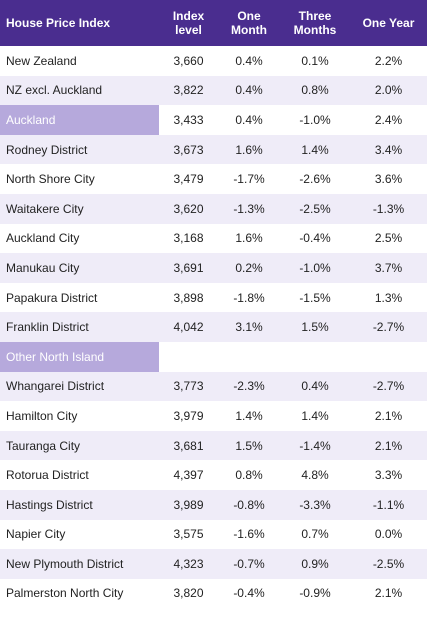 Image resolution: width=427 pixels, height=617 pixels. I want to click on region-name: Tauranga City, so click(79, 445).